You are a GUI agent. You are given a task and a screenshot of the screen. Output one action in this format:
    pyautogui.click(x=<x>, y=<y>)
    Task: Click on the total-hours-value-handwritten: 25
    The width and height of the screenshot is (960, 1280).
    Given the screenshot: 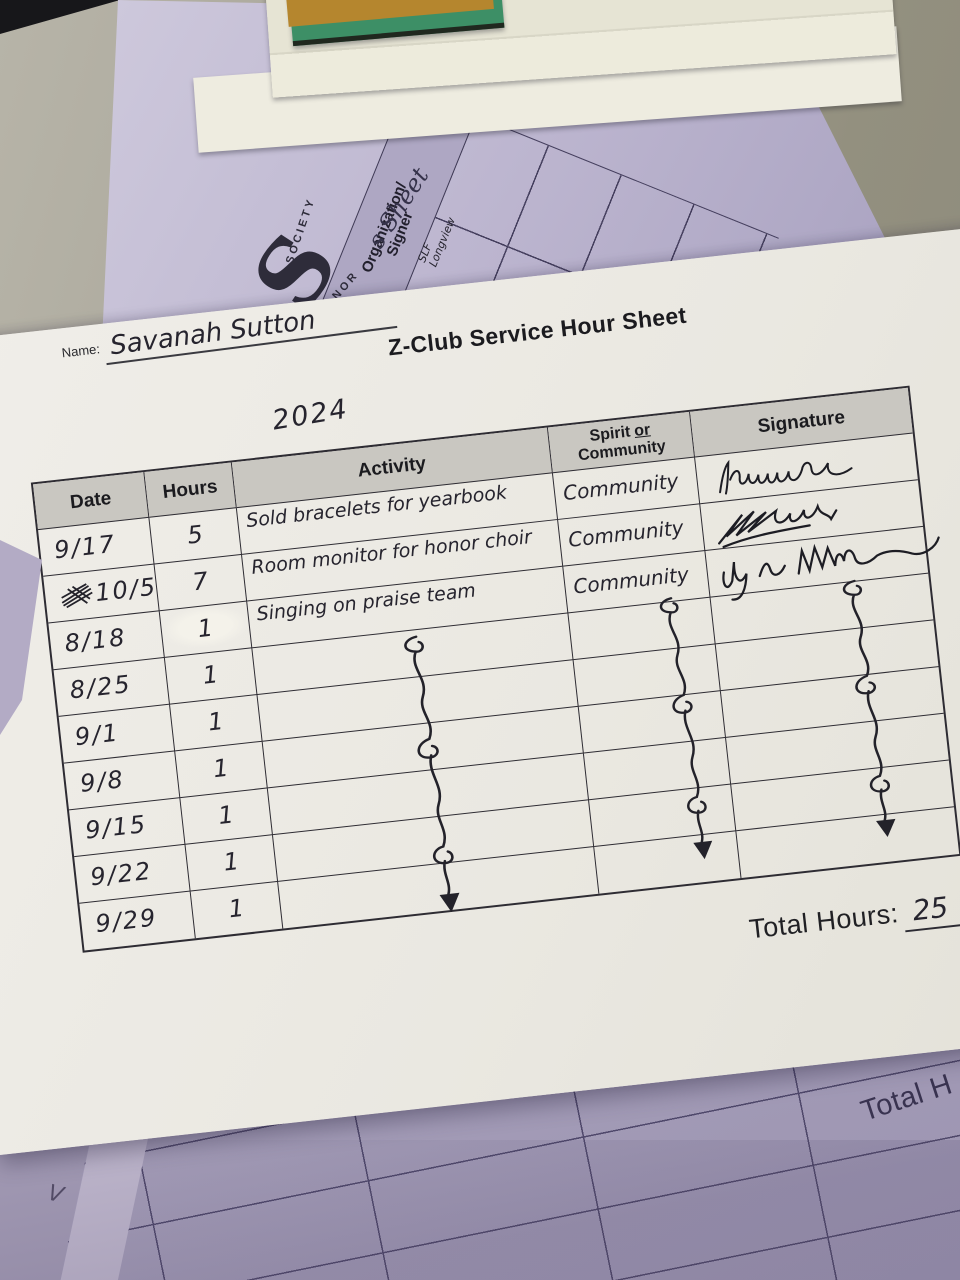 What is the action you would take?
    pyautogui.click(x=930, y=909)
    